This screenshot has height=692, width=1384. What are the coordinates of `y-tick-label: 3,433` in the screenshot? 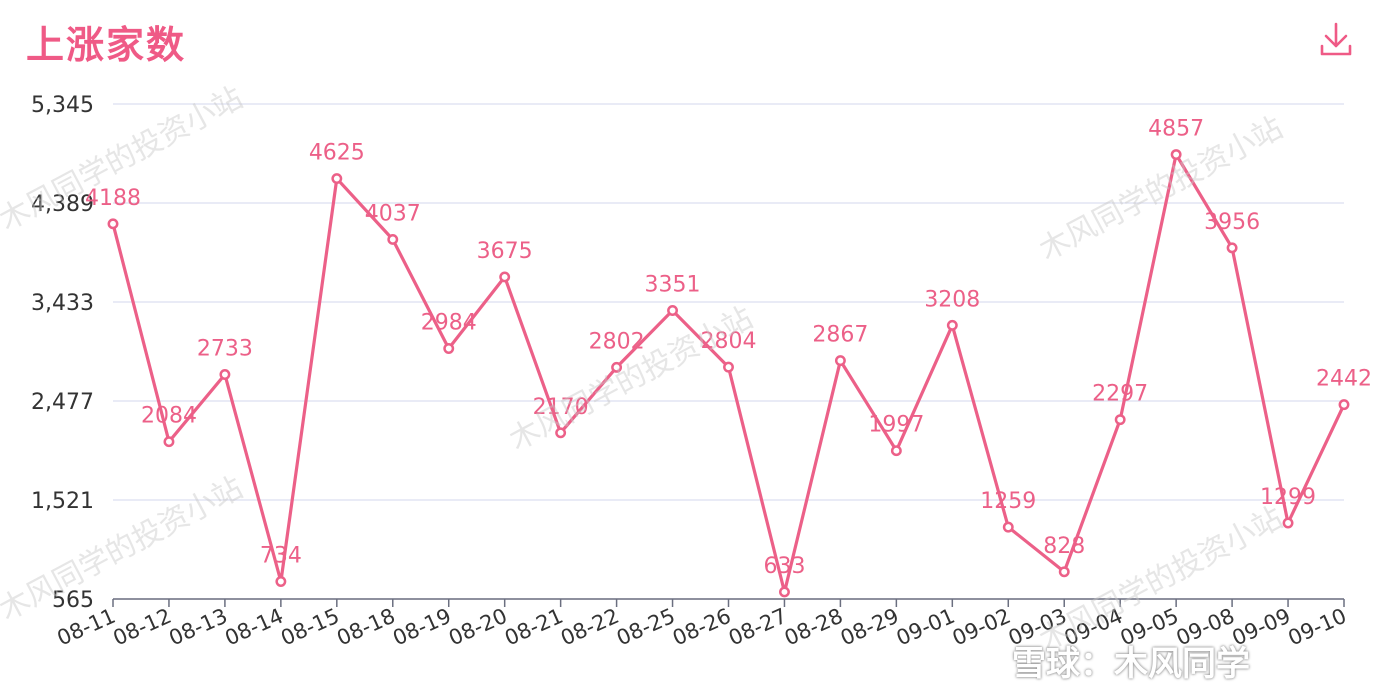 It's located at (62, 303).